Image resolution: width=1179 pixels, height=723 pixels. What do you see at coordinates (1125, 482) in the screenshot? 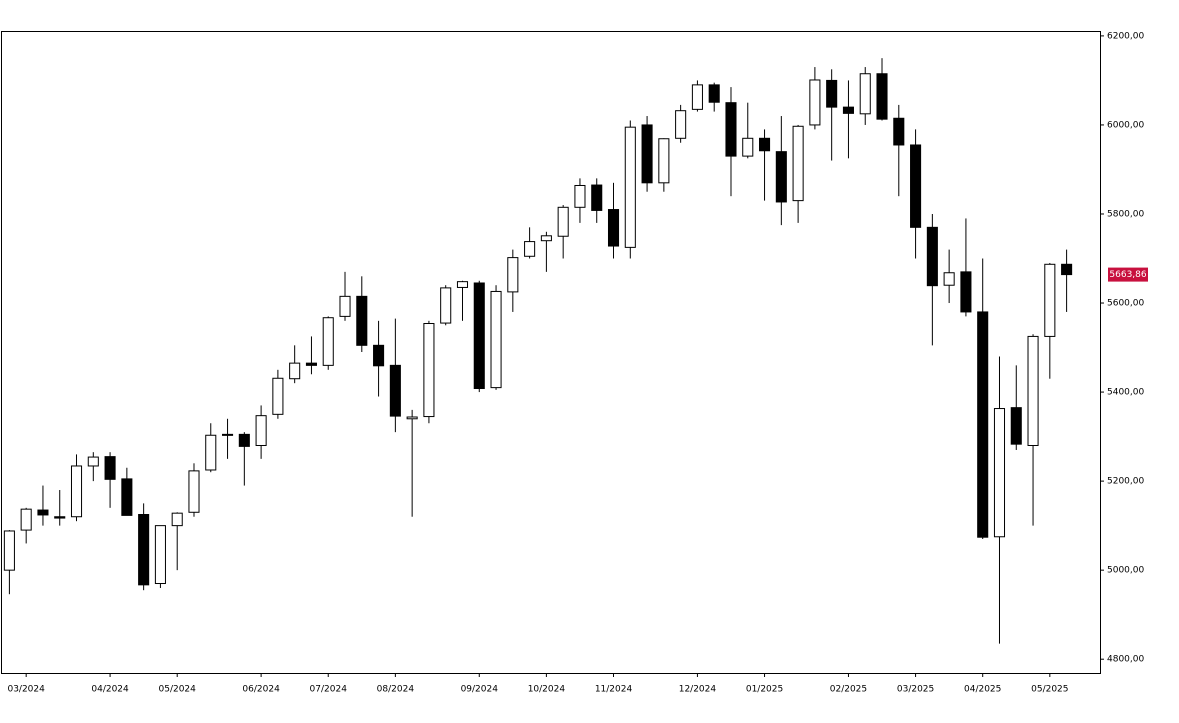
I see `y-tick-label: 5200,00` at bounding box center [1125, 482].